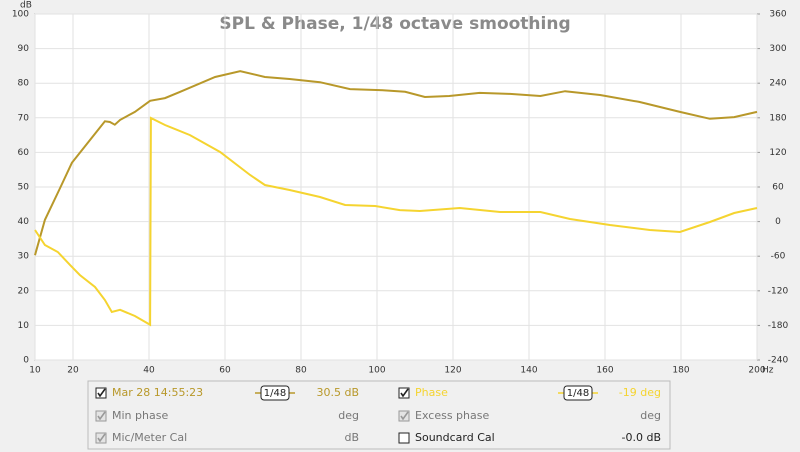 Image resolution: width=800 pixels, height=452 pixels. Describe the element at coordinates (604, 371) in the screenshot. I see `x-tick-label: 160` at that location.